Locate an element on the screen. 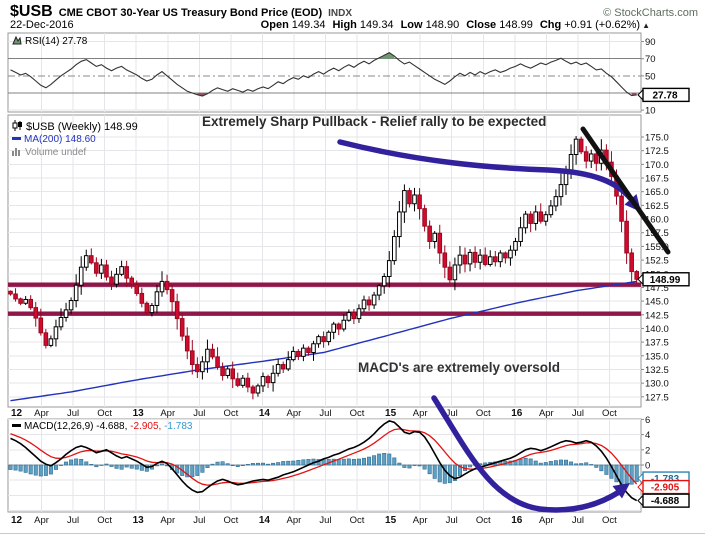 This screenshot has width=705, height=537. rsi-axis-tick: 90 is located at coordinates (650, 42).